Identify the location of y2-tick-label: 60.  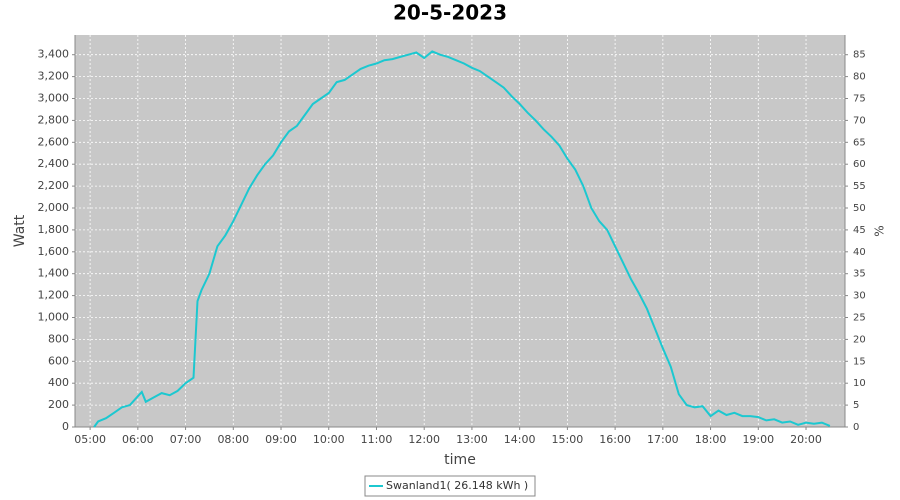
(859, 164).